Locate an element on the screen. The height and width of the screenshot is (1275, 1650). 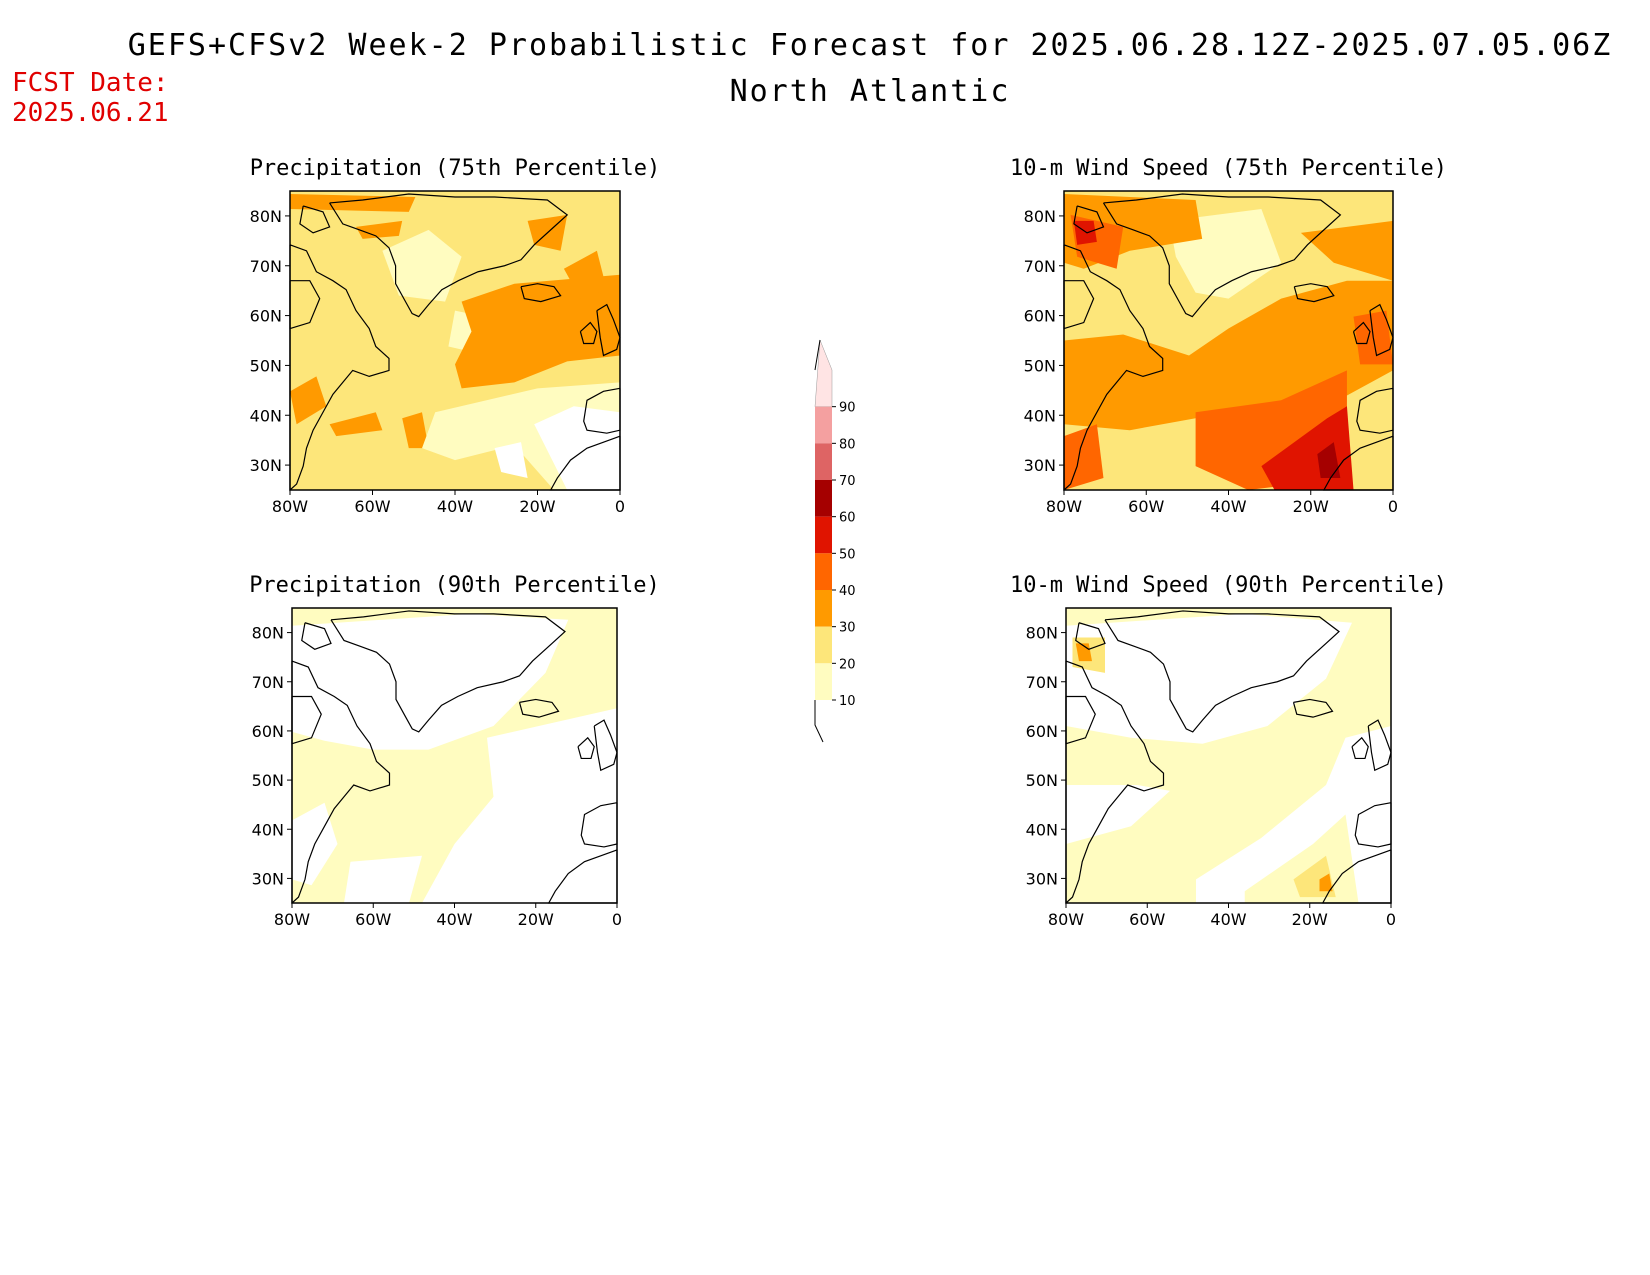
colorbar-tail is located at coordinates (819, 721).